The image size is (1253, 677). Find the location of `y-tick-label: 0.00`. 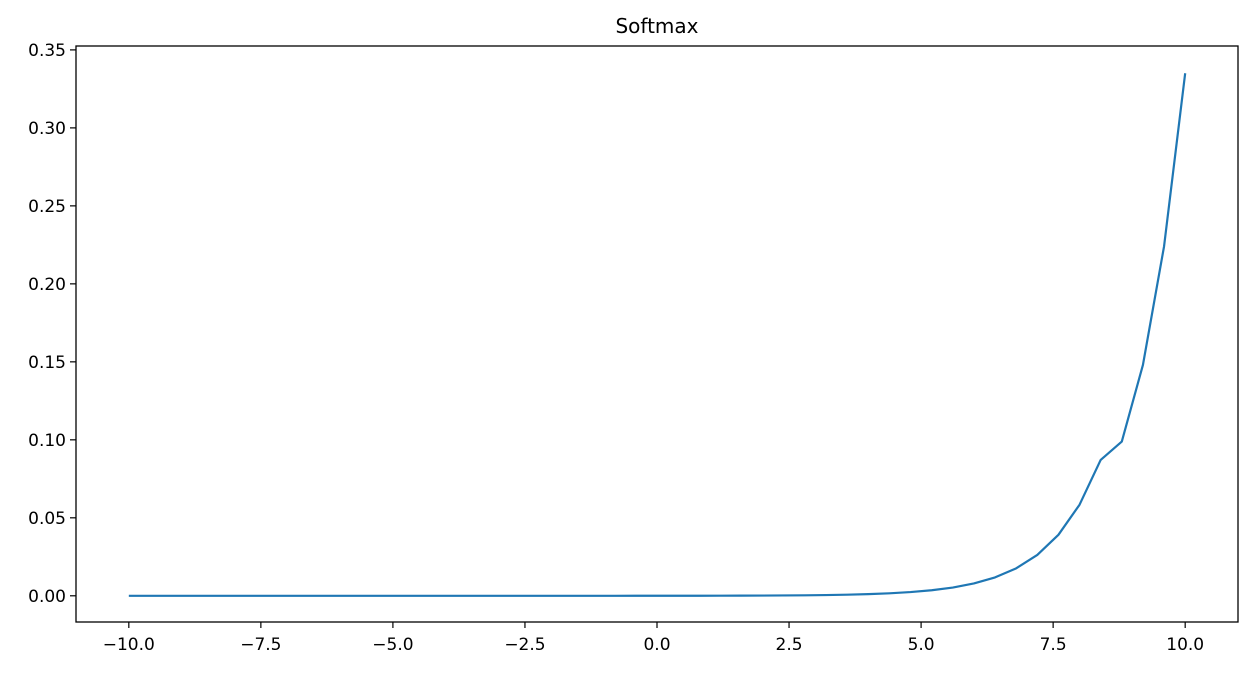

y-tick-label: 0.00 is located at coordinates (47, 597).